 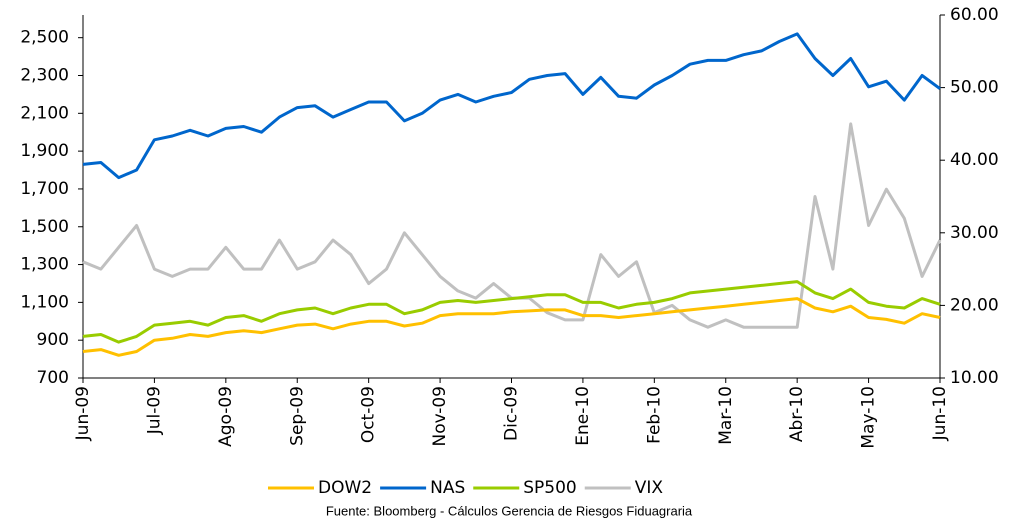 What do you see at coordinates (440, 416) in the screenshot?
I see `x-tick-label: Nov-09` at bounding box center [440, 416].